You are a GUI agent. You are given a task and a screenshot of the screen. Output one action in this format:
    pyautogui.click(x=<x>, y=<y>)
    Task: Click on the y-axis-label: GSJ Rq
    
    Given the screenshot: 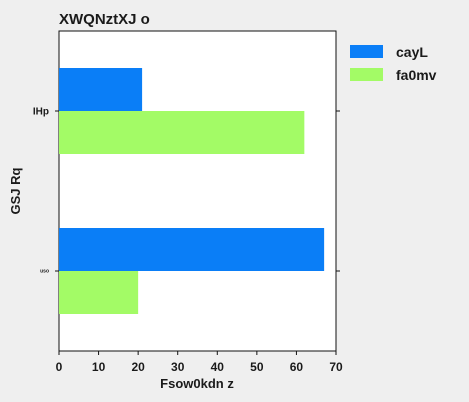 What is the action you would take?
    pyautogui.click(x=15, y=190)
    